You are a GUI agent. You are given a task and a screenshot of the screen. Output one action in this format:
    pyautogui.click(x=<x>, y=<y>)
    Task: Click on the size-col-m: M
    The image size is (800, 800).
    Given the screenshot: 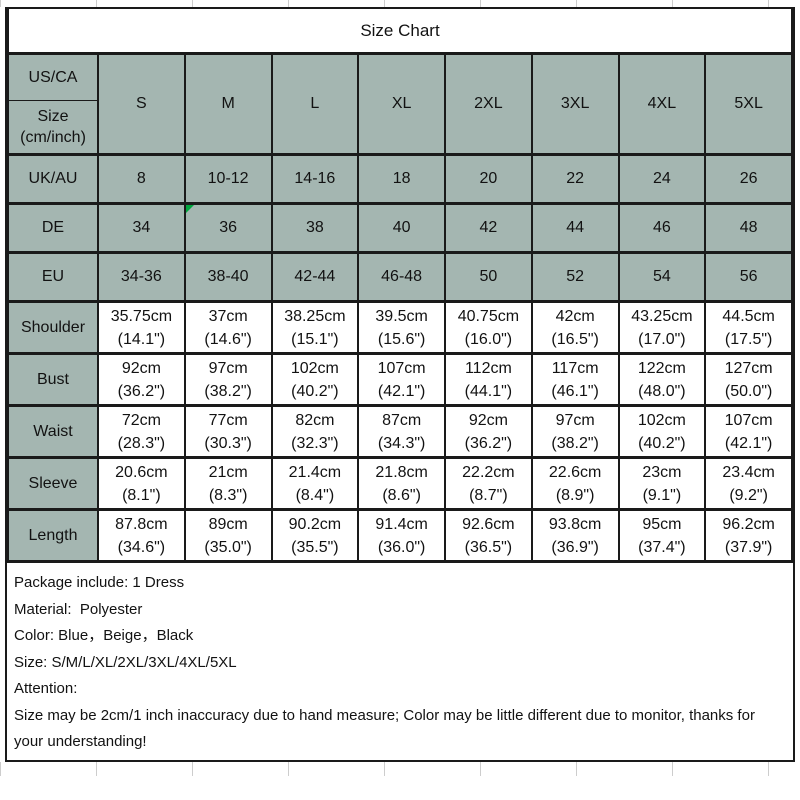 What is the action you would take?
    pyautogui.click(x=228, y=104)
    